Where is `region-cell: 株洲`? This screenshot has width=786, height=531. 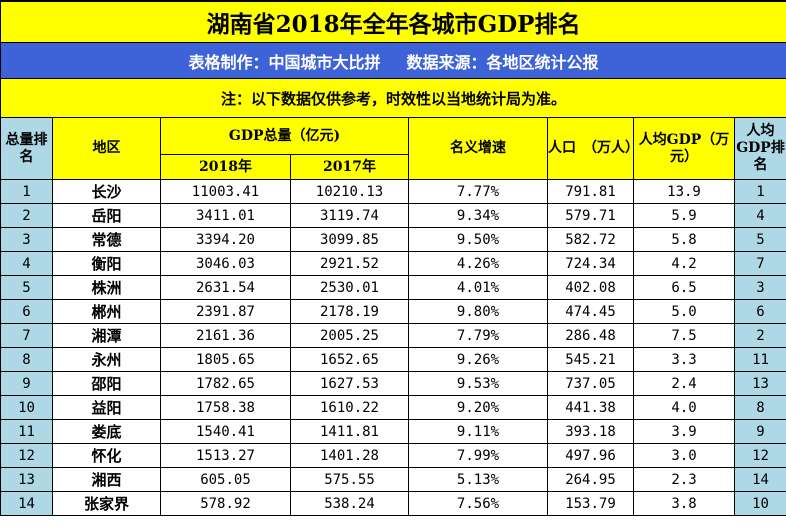
region-cell: 株洲 is located at coordinates (106, 287).